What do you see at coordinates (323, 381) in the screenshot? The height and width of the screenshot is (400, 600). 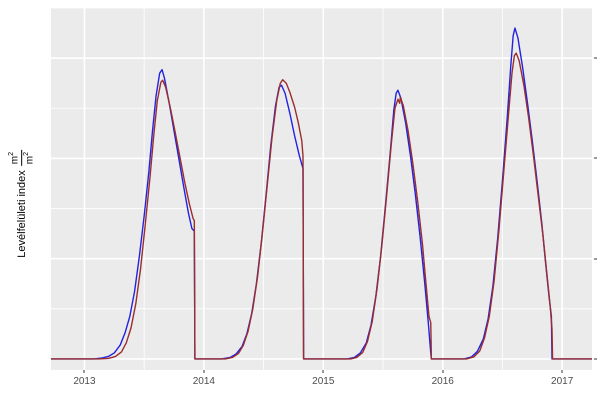 I see `x-tick-label: 2015` at bounding box center [323, 381].